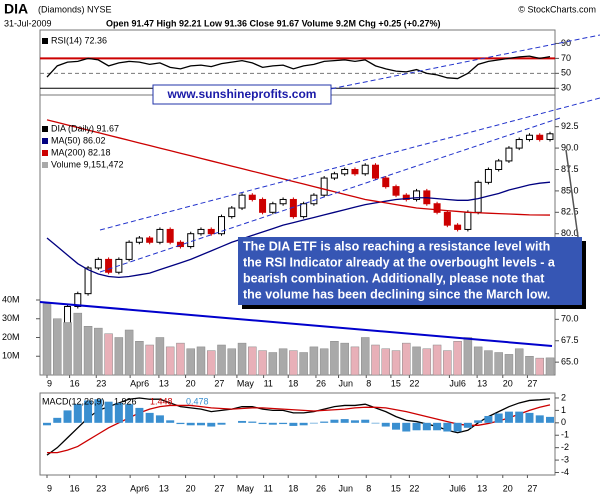 This screenshot has height=500, width=600. What do you see at coordinates (293, 488) in the screenshot?
I see `x-tick-label: 18` at bounding box center [293, 488].